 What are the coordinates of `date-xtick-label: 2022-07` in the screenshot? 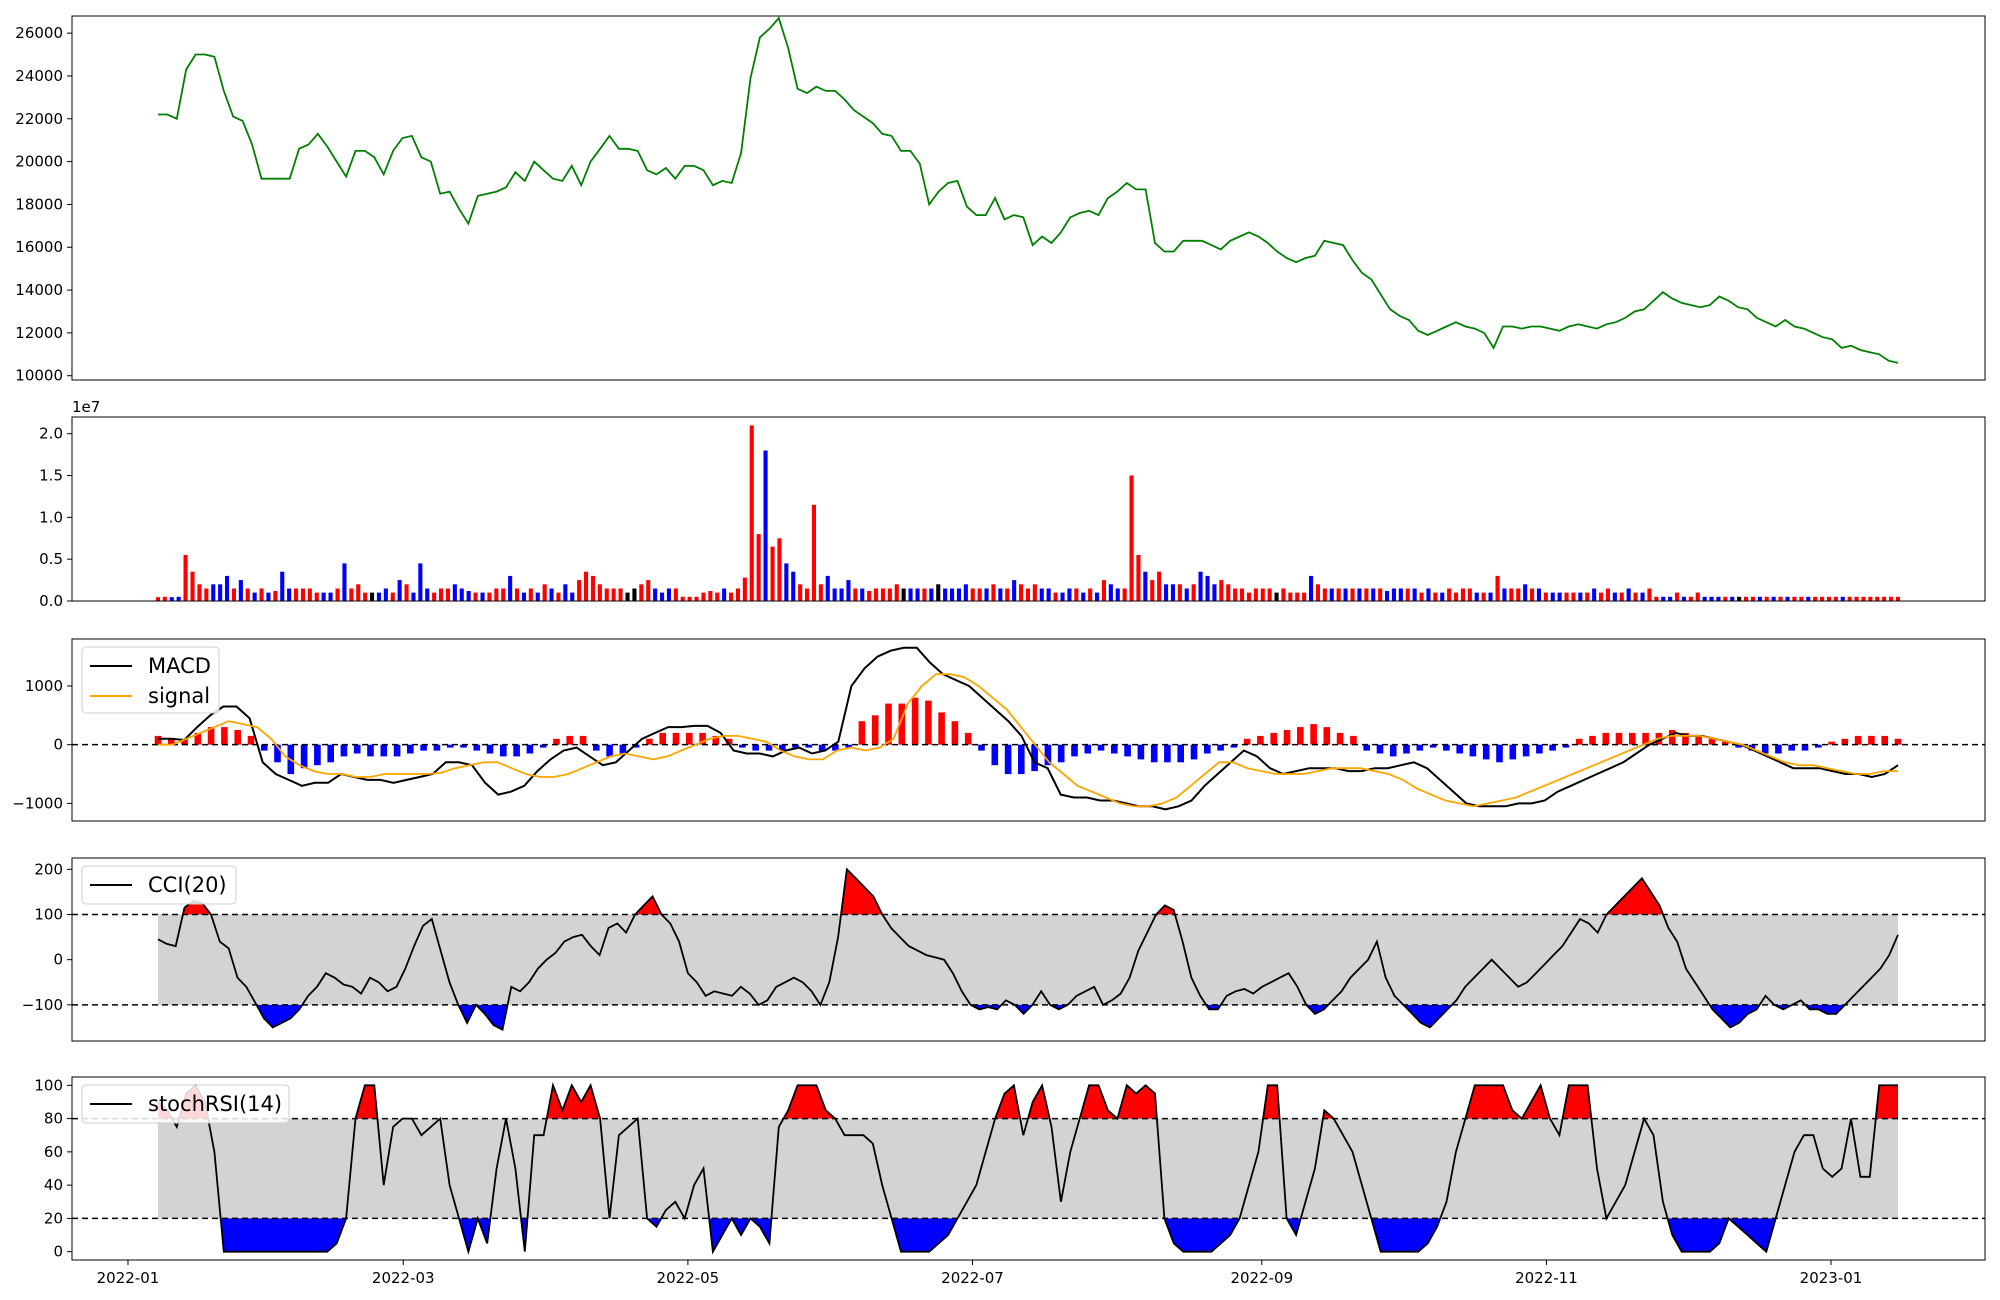 It's located at (972, 1278).